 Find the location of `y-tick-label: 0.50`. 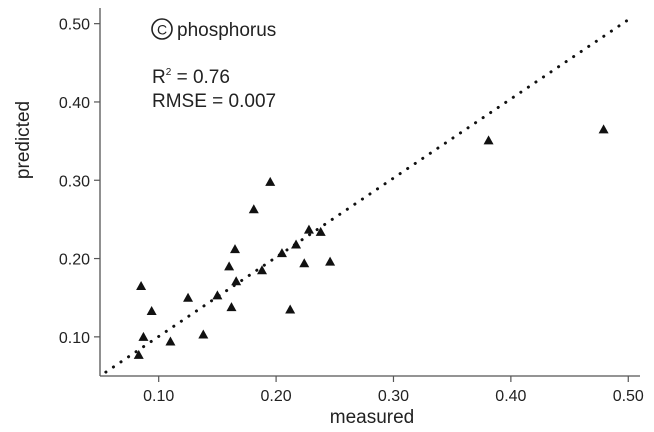

y-tick-label: 0.50 is located at coordinates (74, 25).